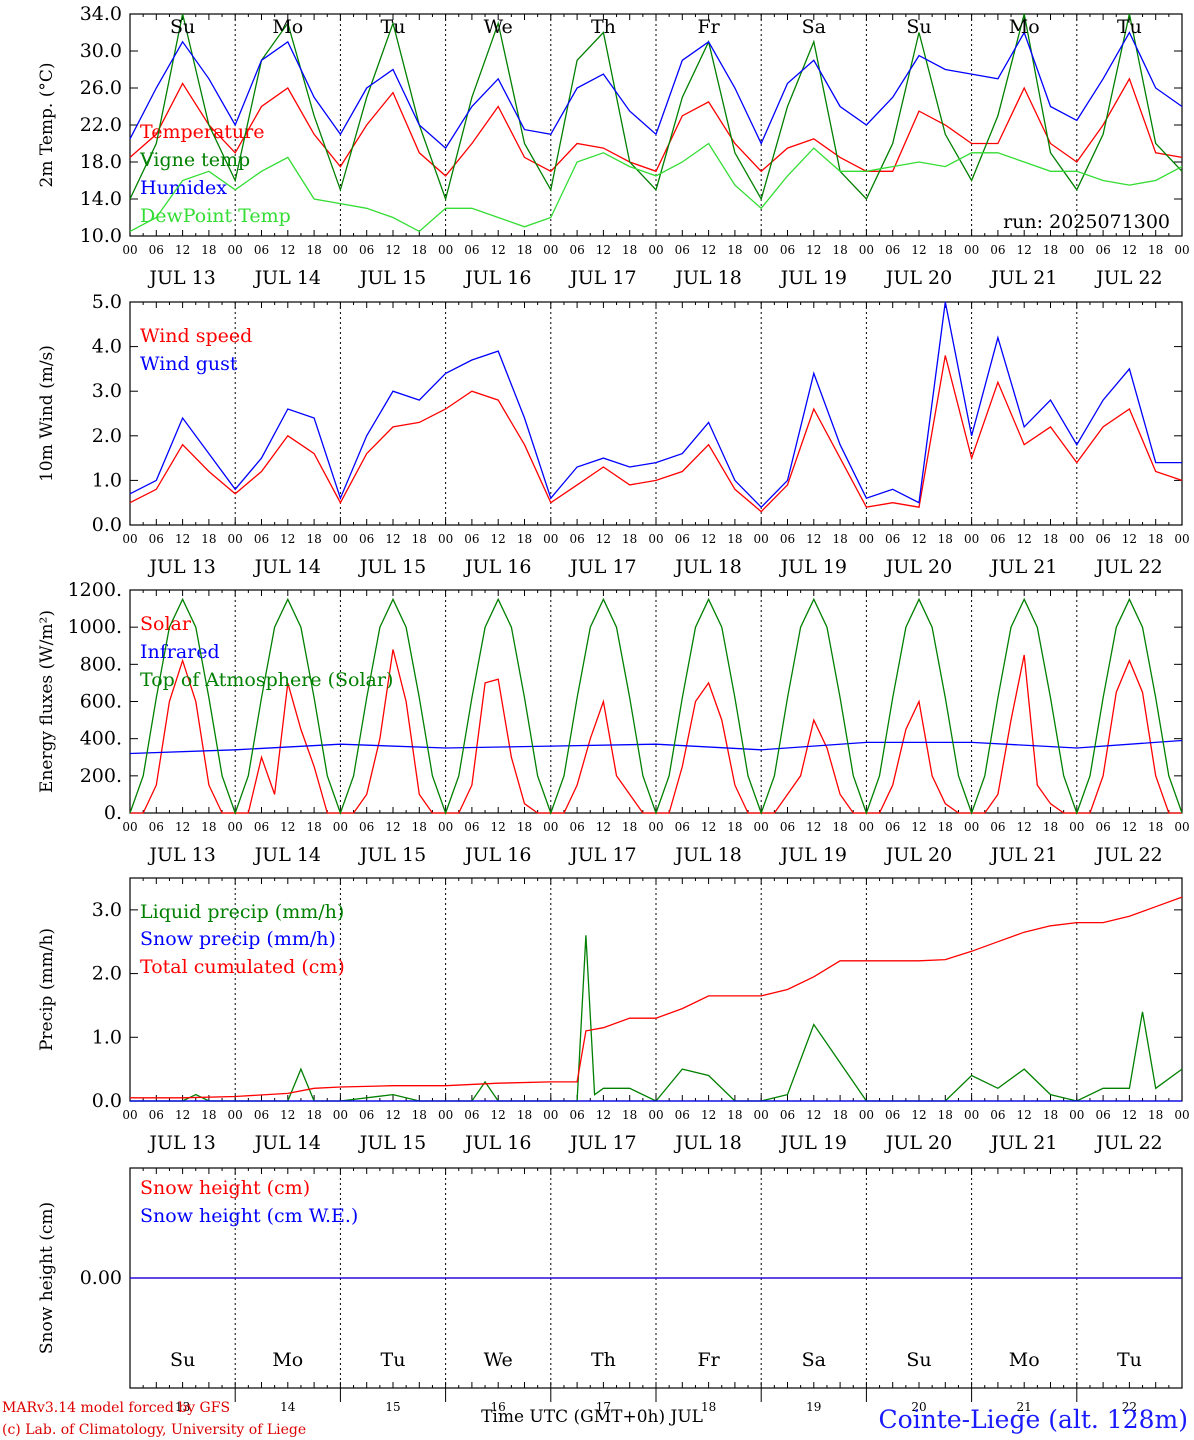  Describe the element at coordinates (196, 336) in the screenshot. I see `legend-entry: Wind speed` at that location.